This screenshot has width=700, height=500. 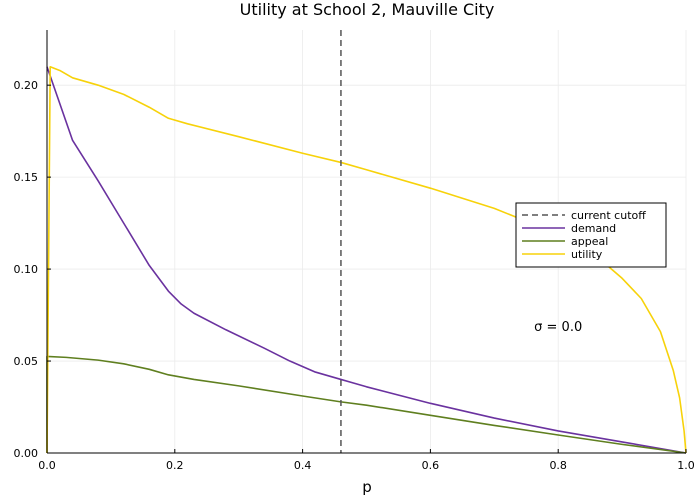 What do you see at coordinates (608, 215) in the screenshot?
I see `legend-label-current-cutoff: current cutoff` at bounding box center [608, 215].